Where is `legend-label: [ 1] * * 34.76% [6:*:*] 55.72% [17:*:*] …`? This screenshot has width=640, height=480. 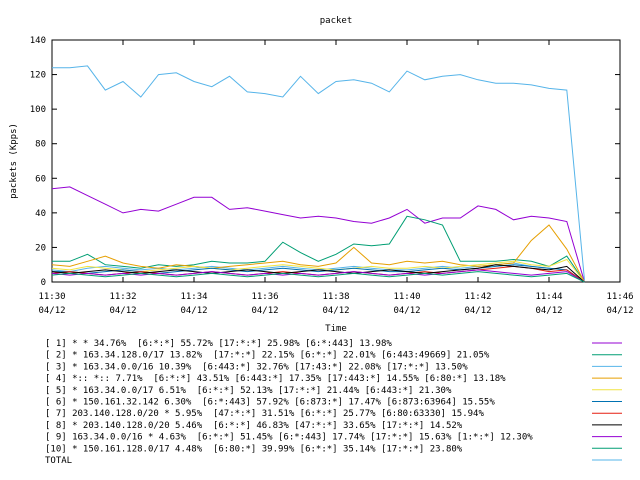
legend-label: [ 1] * * 34.76% [6:*:*] 55.72% [17:*:*] … is located at coordinates (218, 344).